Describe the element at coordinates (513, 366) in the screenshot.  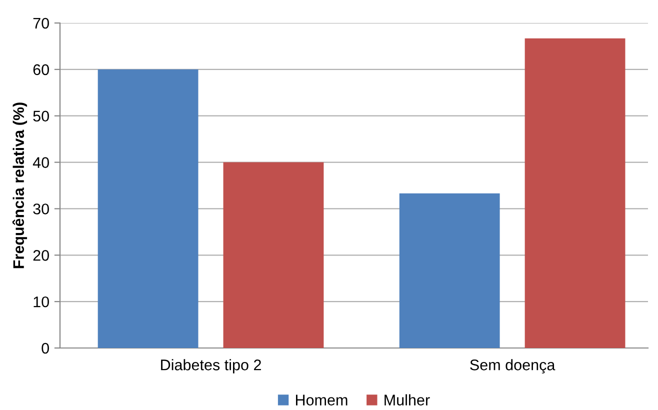
I see `x-tick-label: Sem doença` at that location.